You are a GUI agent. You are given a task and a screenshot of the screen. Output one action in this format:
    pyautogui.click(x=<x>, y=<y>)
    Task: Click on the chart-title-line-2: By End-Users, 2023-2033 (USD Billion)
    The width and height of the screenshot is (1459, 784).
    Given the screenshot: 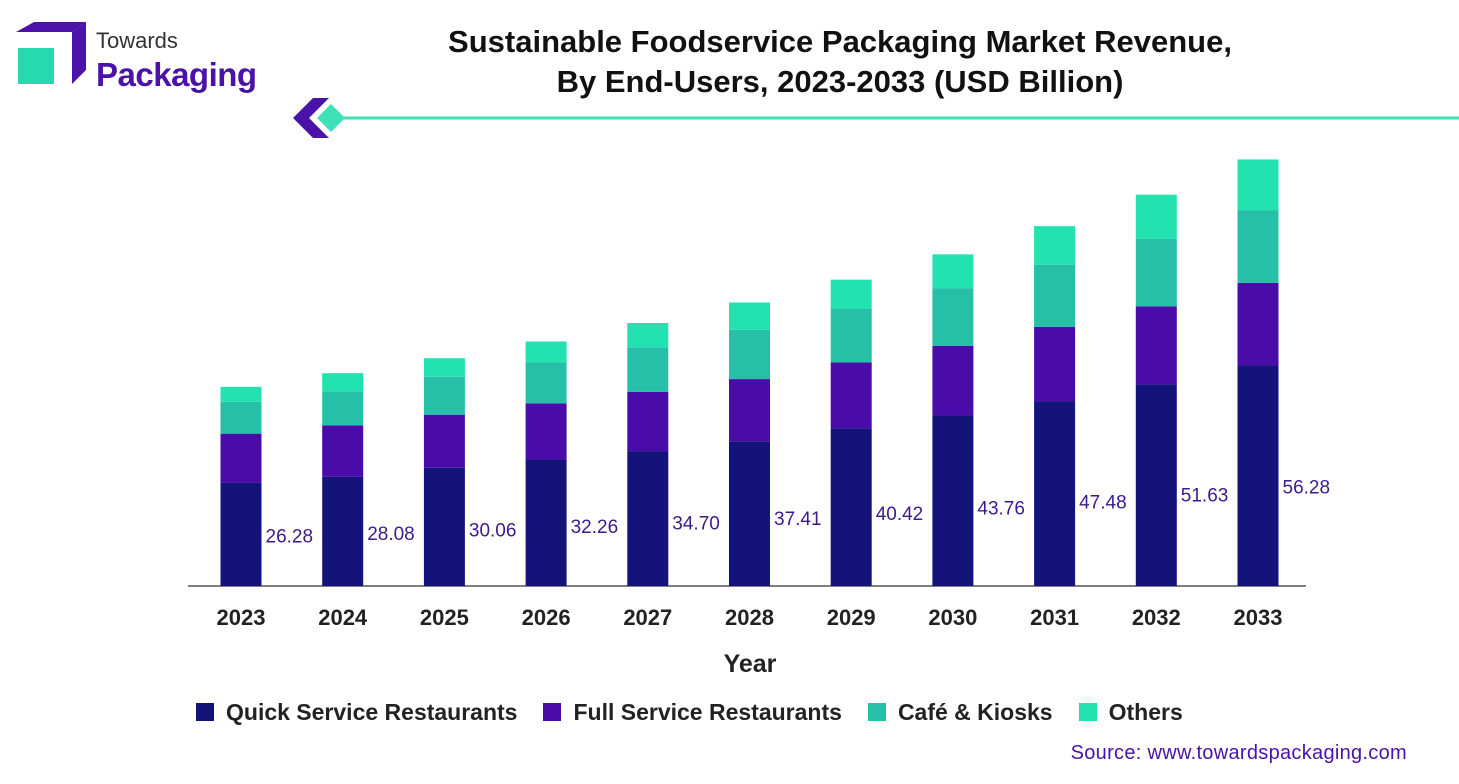 What is the action you would take?
    pyautogui.click(x=840, y=81)
    